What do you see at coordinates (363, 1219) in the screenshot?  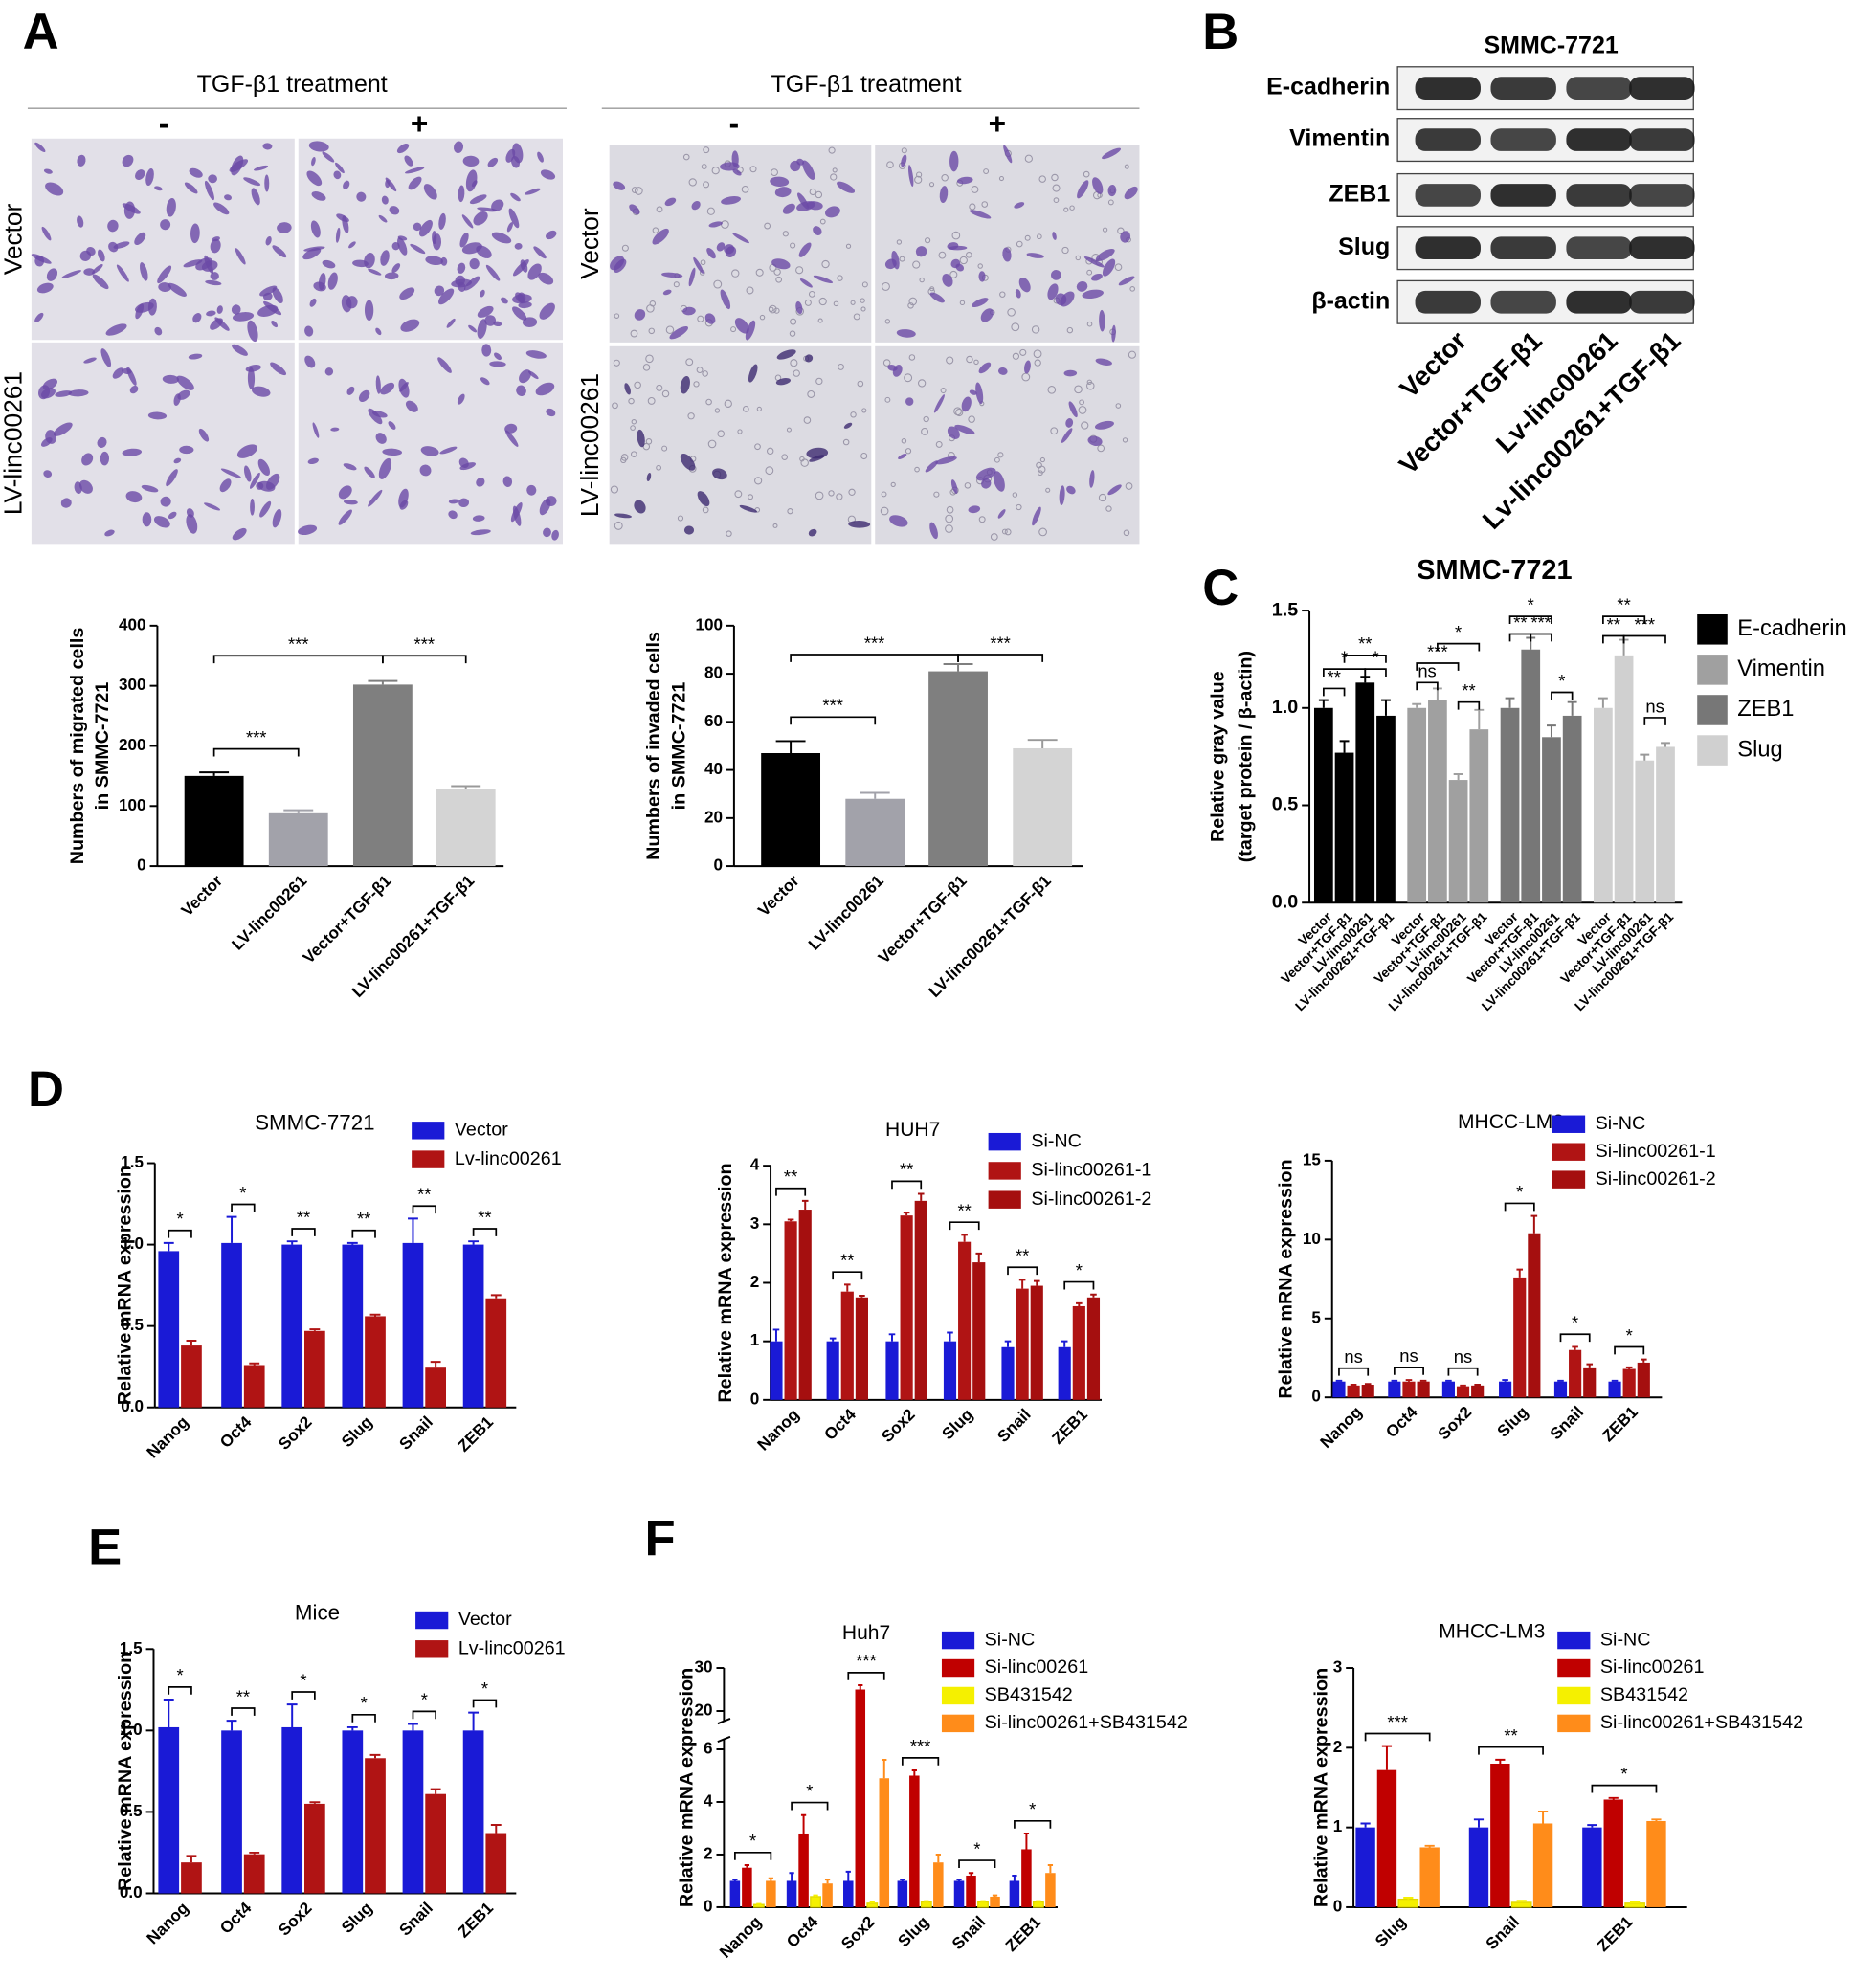 I see `significance-label: **` at bounding box center [363, 1219].